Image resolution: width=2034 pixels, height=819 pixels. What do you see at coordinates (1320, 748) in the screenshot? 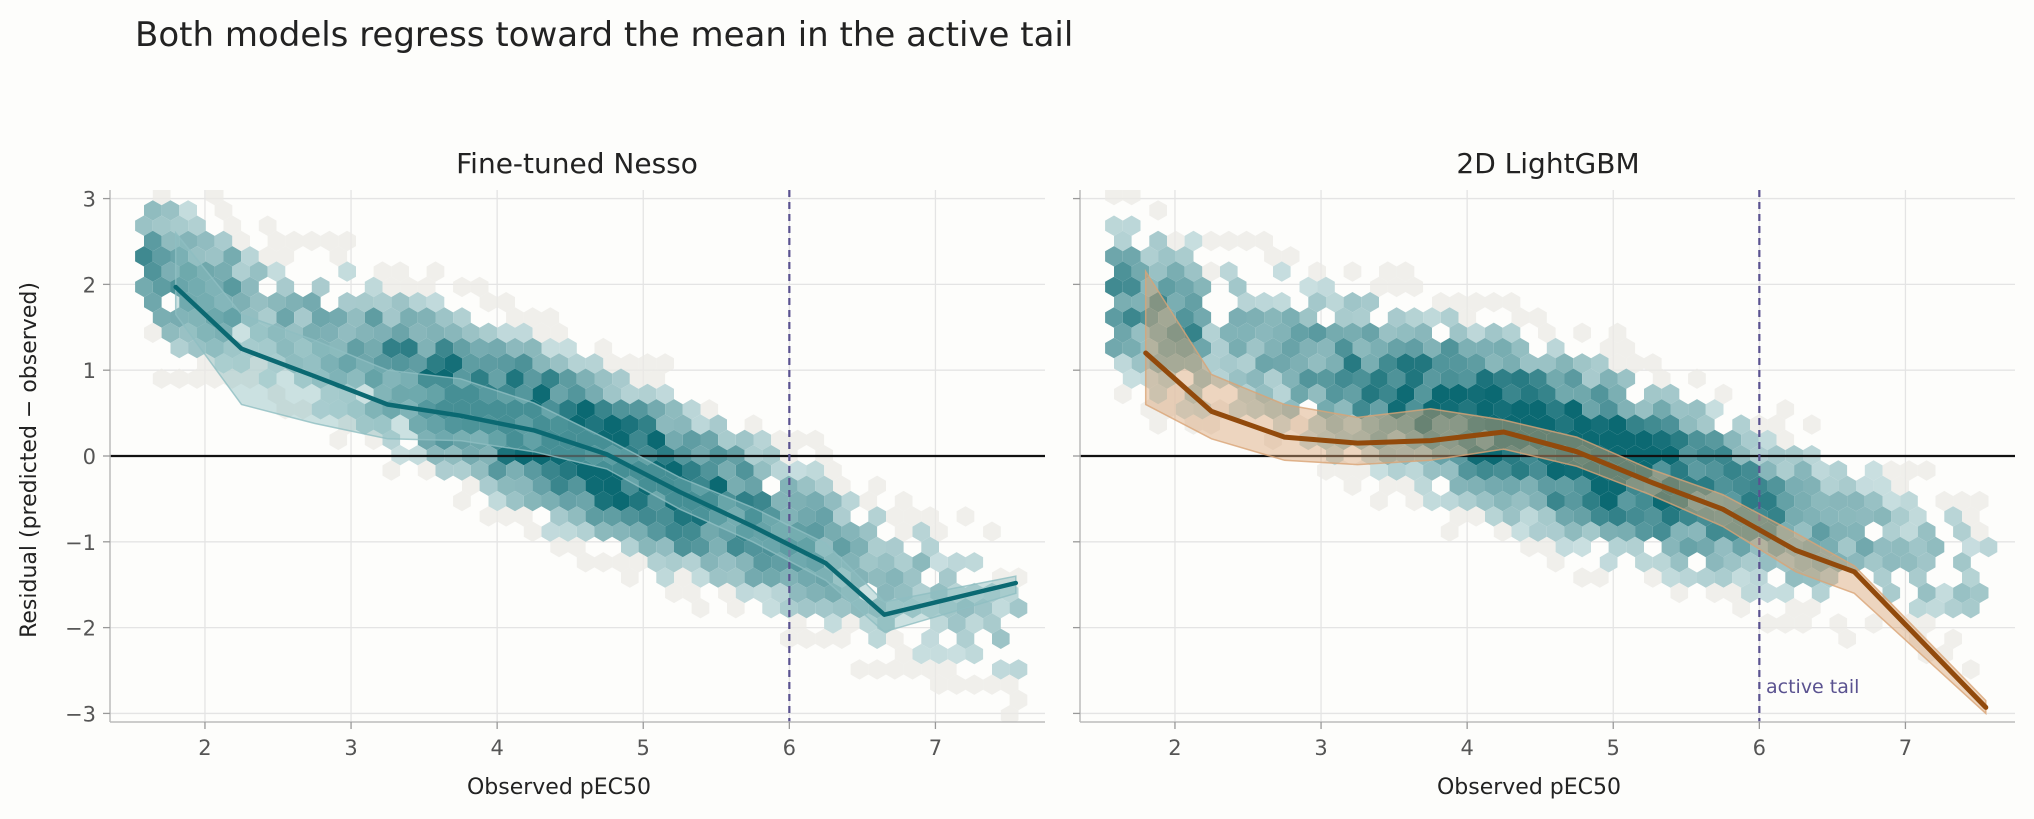
I see `x-tick-label: 3` at bounding box center [1320, 748].